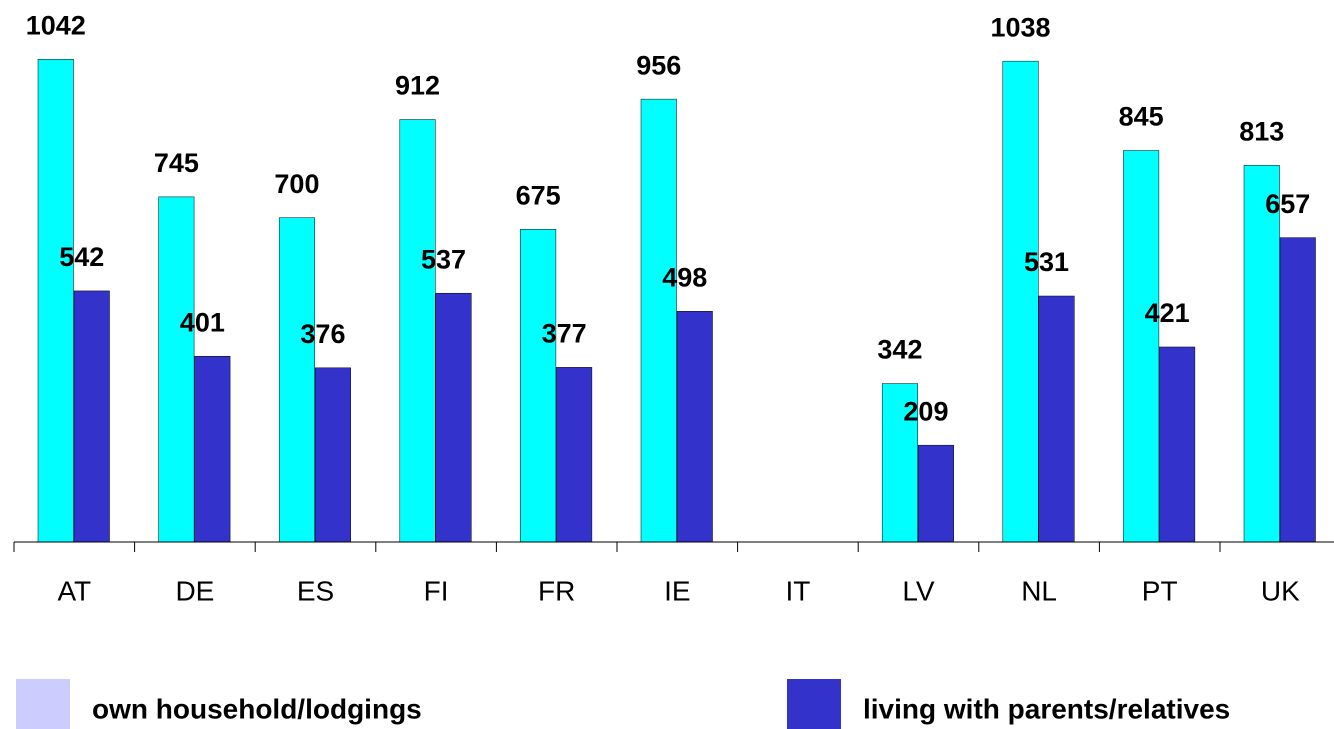 This screenshot has height=729, width=1334. I want to click on value-label: 342, so click(899, 350).